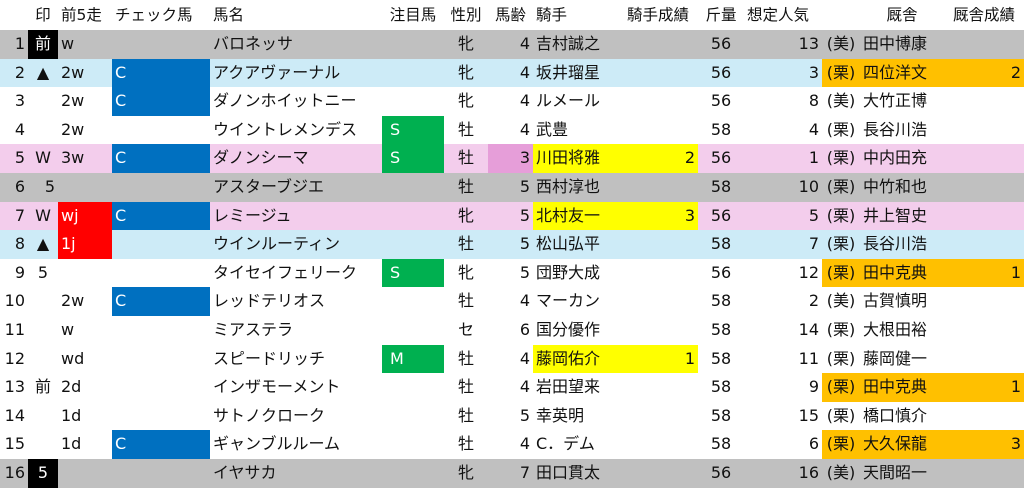 The width and height of the screenshot is (1024, 488). I want to click on table-row: 9 5 タイセイフェリーク S 牝 5 団野大成 56 12 (栗) 田中克典 1, so click(512, 273).